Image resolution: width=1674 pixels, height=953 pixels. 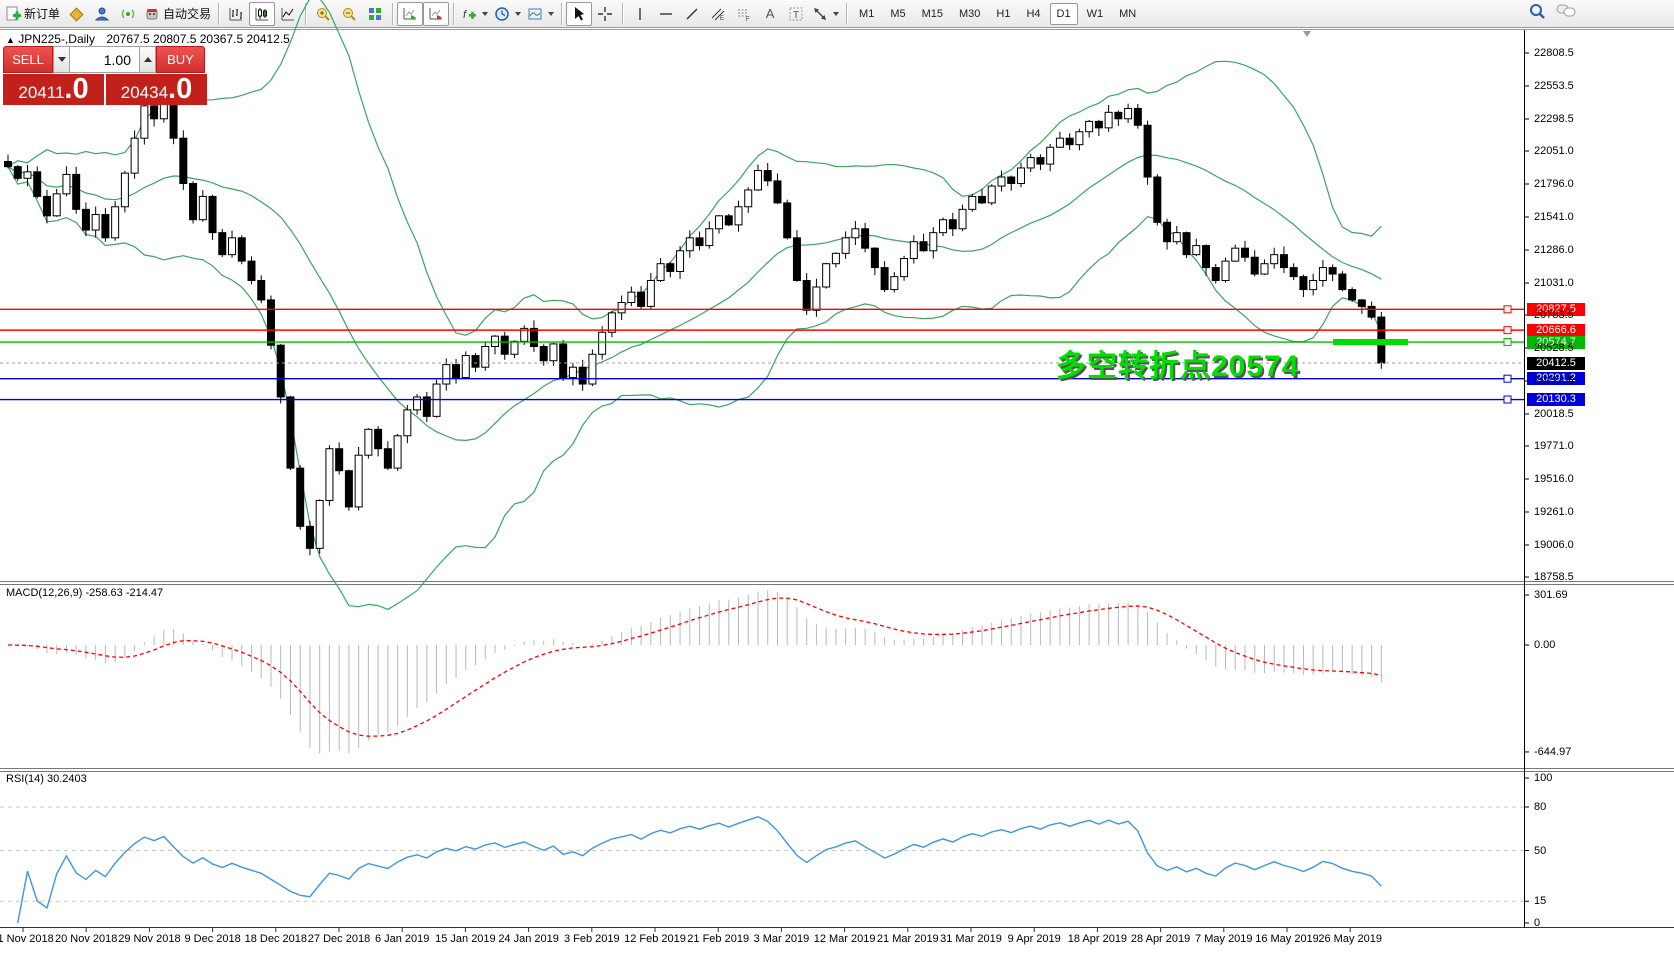 What do you see at coordinates (436, 13) in the screenshot?
I see `chart-shift-button` at bounding box center [436, 13].